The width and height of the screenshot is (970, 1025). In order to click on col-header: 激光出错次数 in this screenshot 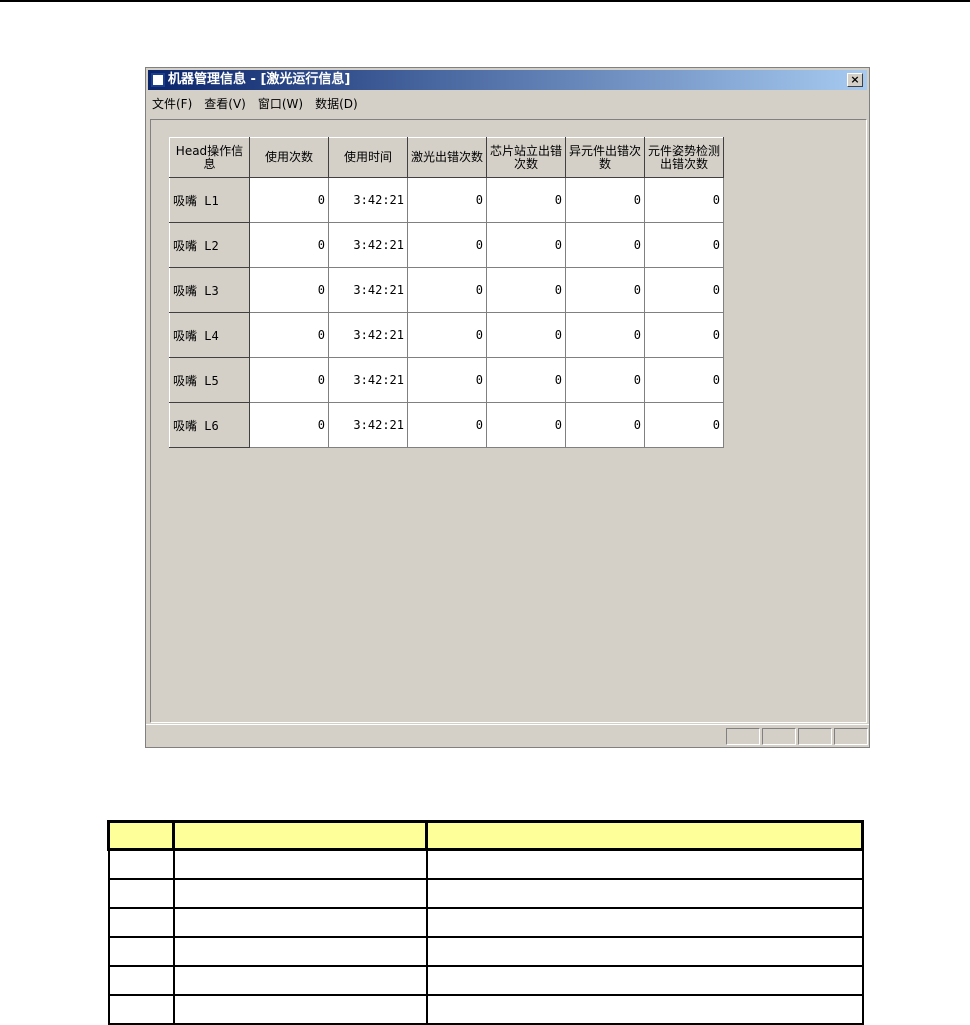, I will do `click(447, 157)`.